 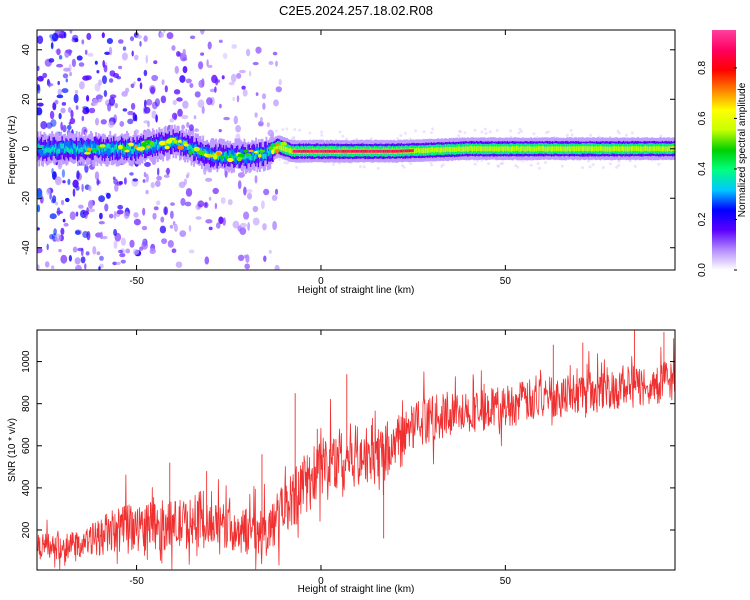 I want to click on snr-x-tick-label: 50, so click(x=506, y=581).